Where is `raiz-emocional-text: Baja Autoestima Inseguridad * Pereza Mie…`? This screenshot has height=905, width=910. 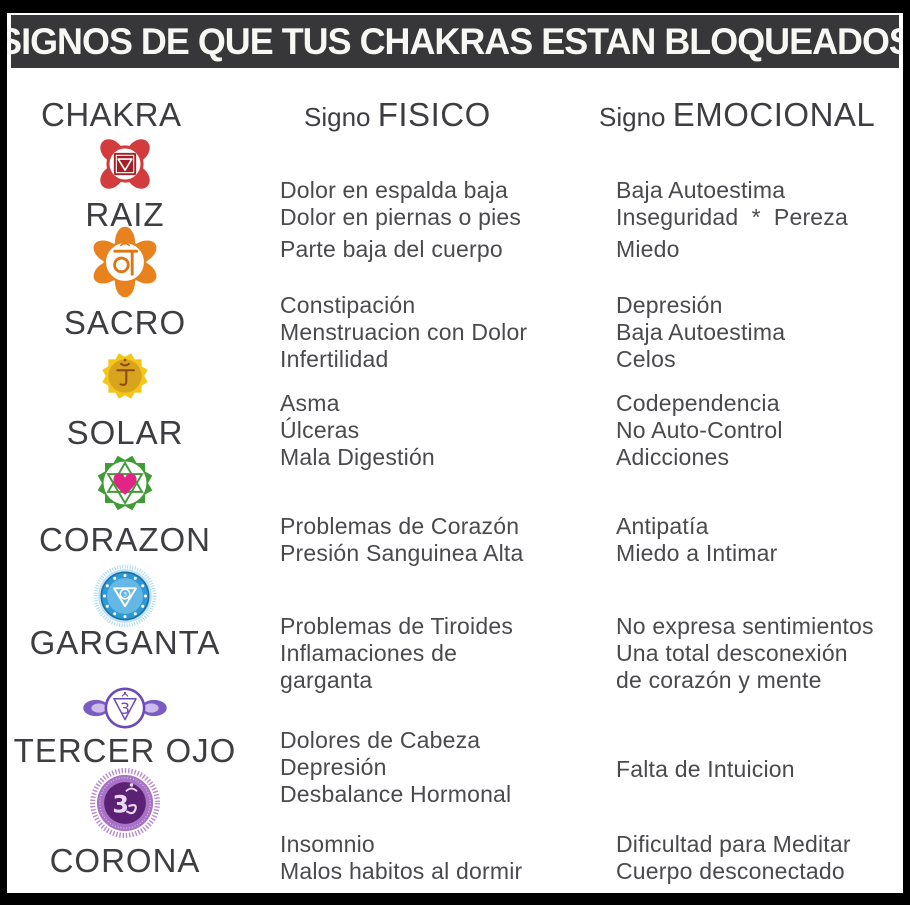
raiz-emocional-text: Baja Autoestima Inseguridad * Pereza Mie… is located at coordinates (732, 220).